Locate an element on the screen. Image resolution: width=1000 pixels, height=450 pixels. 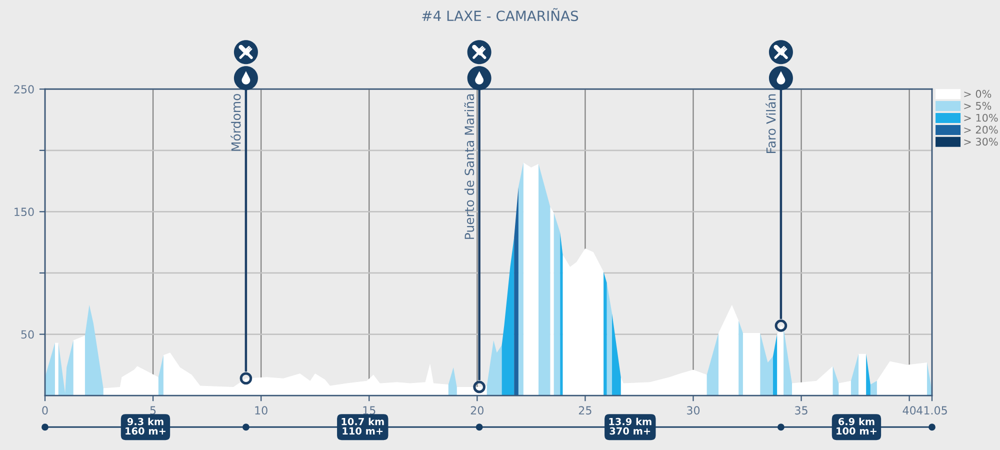
x-tick-label: 41.05 is located at coordinates (931, 410).